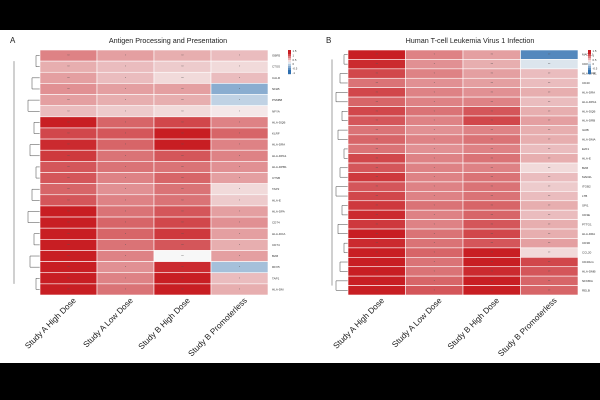  I want to click on row-label: CDK4, so click(586, 64).